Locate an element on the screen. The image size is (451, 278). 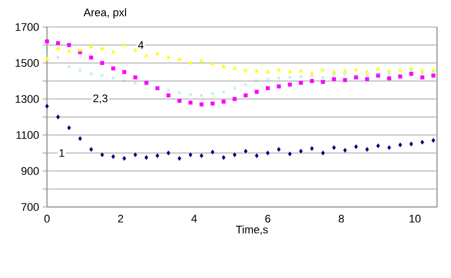
x-tick-label: 0 is located at coordinates (47, 218).